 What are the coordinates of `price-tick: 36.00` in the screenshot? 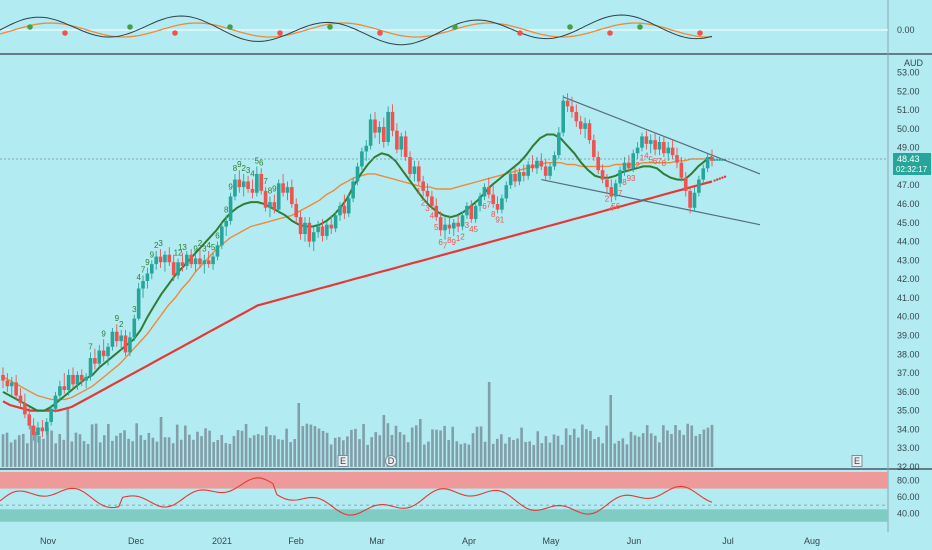 It's located at (908, 392).